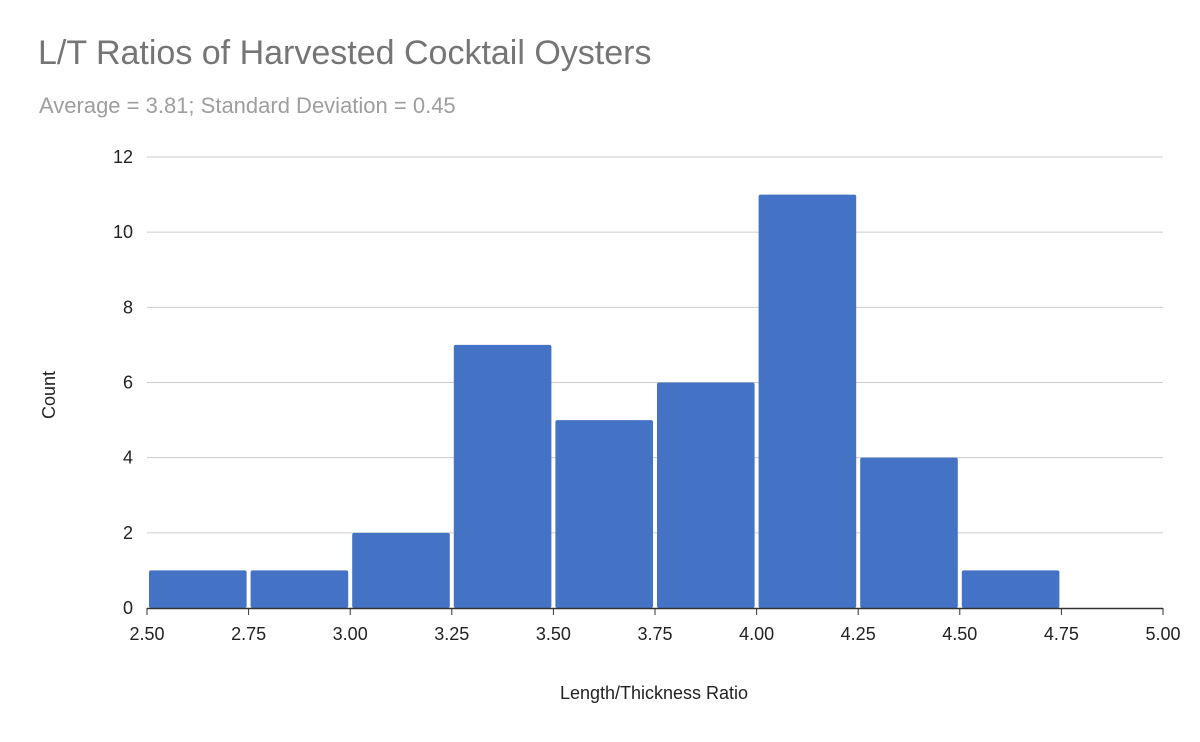  Describe the element at coordinates (451, 634) in the screenshot. I see `x-tick-label: 3.25` at that location.